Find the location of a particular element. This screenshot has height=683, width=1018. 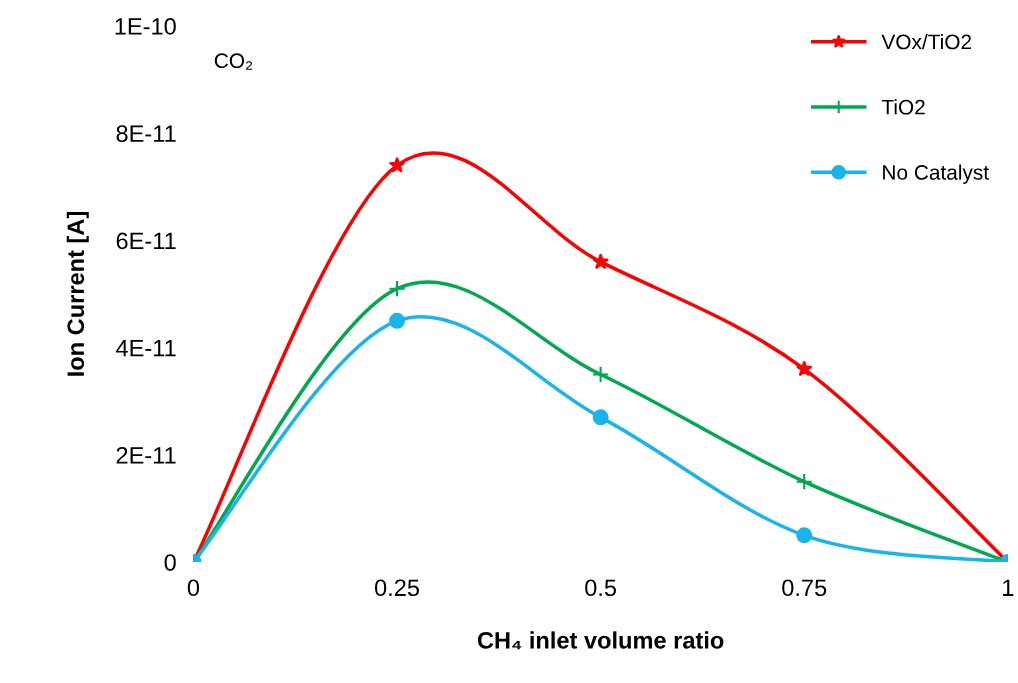

legend-label: TiO2 is located at coordinates (903, 107).